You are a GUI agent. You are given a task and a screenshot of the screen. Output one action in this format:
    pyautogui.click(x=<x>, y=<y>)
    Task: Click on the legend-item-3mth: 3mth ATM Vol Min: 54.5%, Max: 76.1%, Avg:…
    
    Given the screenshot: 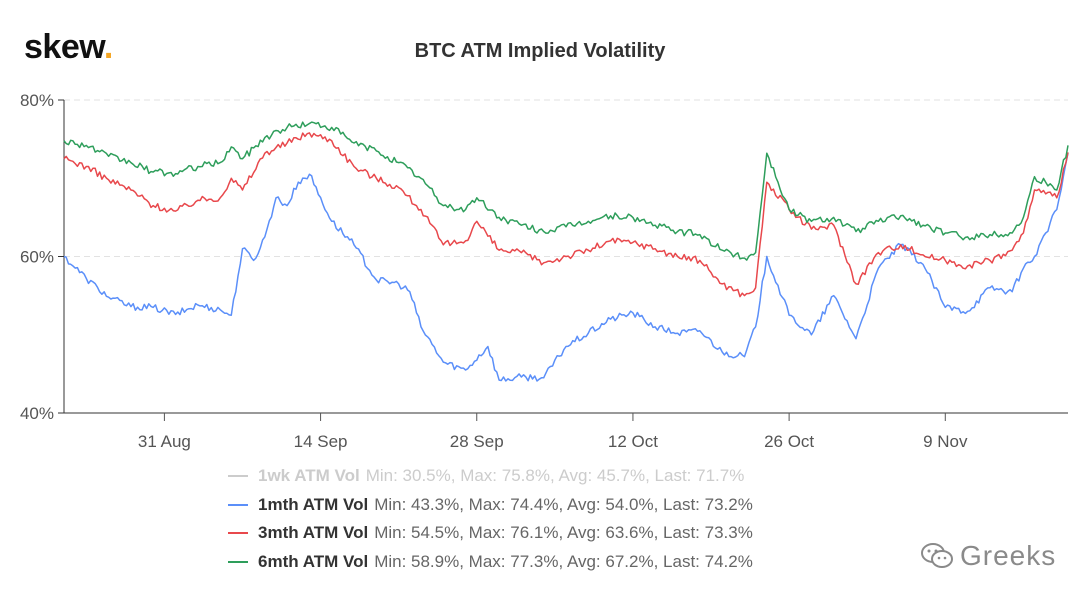 What is the action you would take?
    pyautogui.click(x=490, y=533)
    